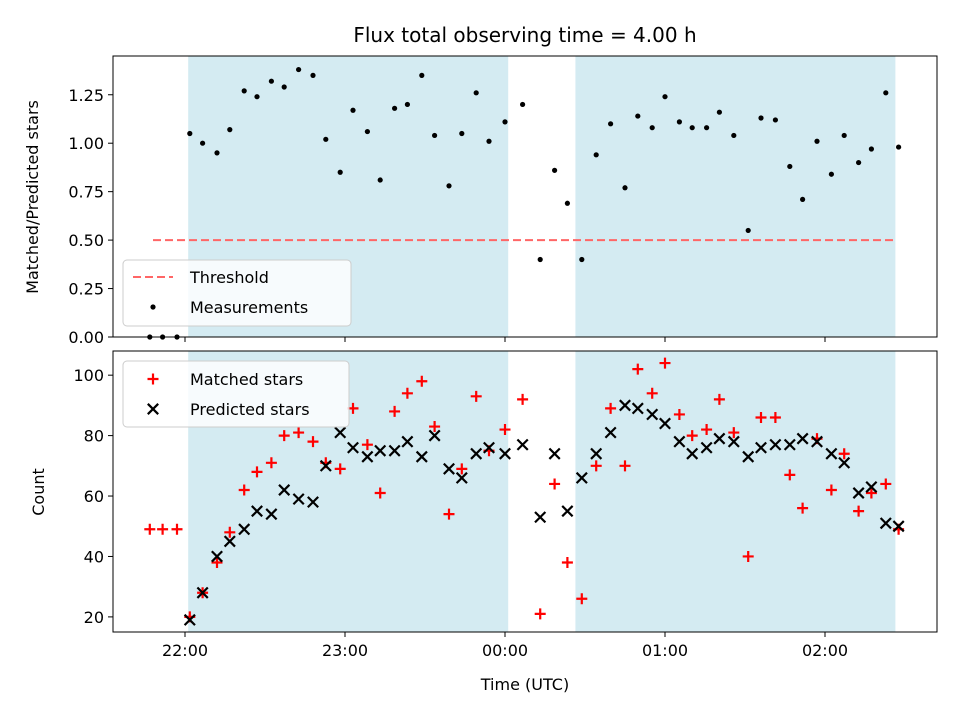  What do you see at coordinates (86, 95) in the screenshot?
I see `top-y-tick-label: 1.25` at bounding box center [86, 95].